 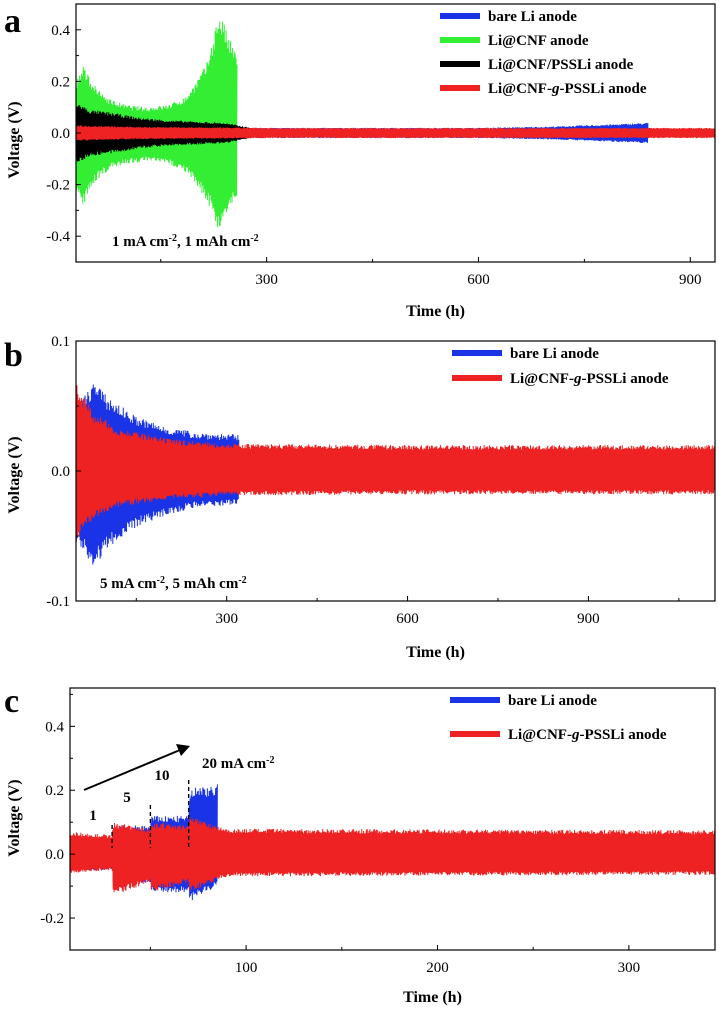 What do you see at coordinates (58, 602) in the screenshot?
I see `y-tick-label: -0.1` at bounding box center [58, 602].